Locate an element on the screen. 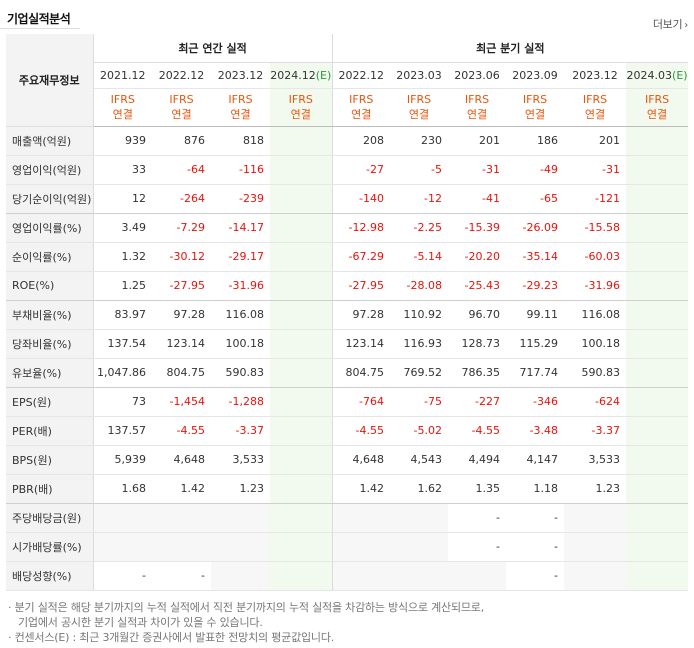 This screenshot has width=694, height=648. value-cell: 3,533 is located at coordinates (240, 460).